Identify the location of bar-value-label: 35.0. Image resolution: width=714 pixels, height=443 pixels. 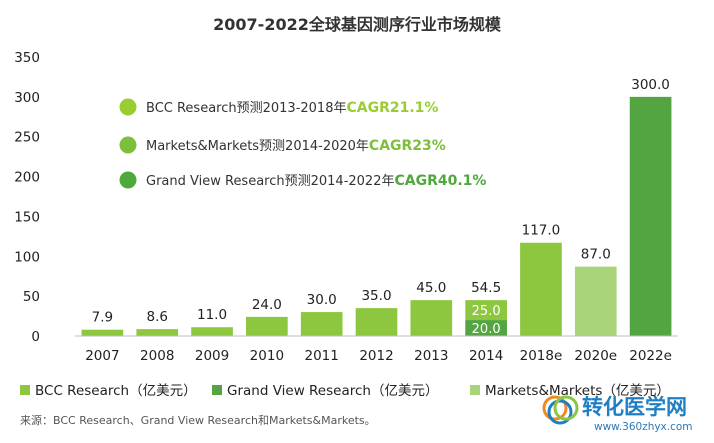
(376, 296).